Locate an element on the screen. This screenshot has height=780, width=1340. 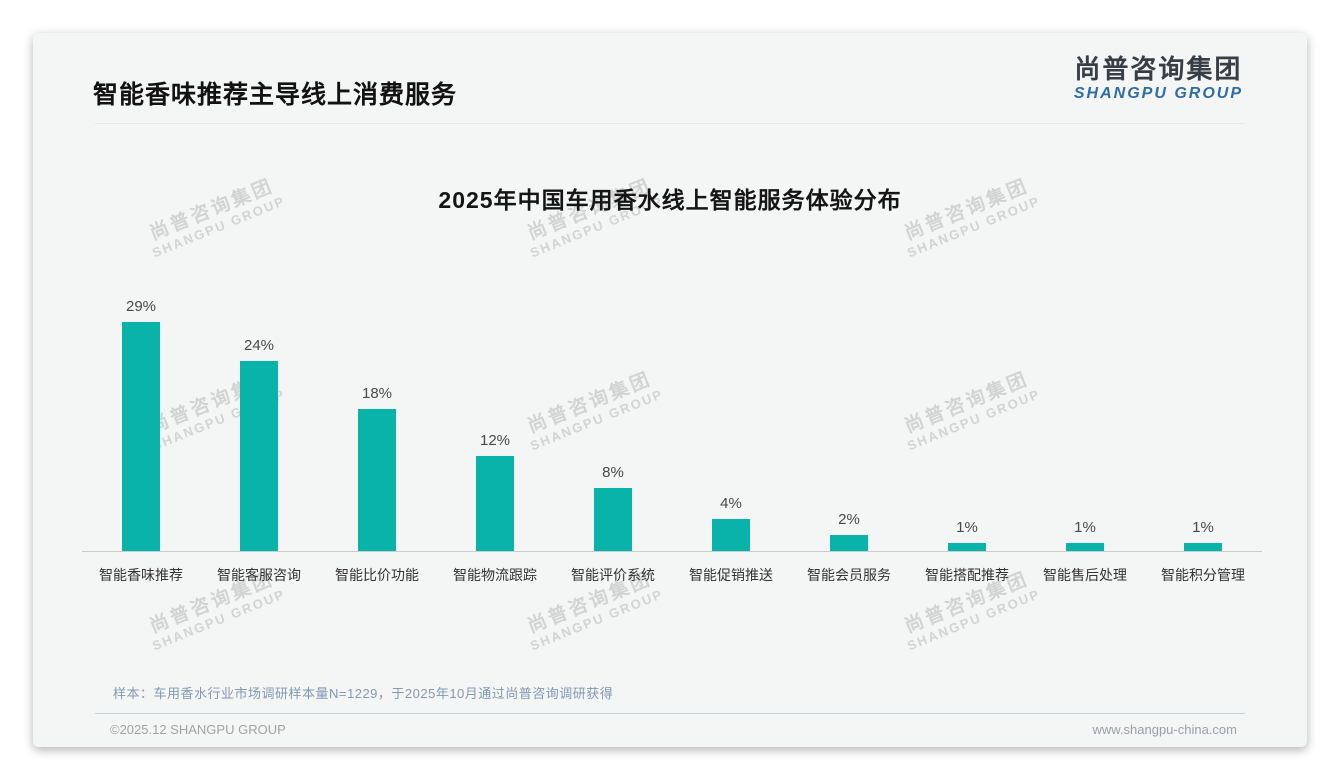
bar-group: 18% is located at coordinates (377, 468).